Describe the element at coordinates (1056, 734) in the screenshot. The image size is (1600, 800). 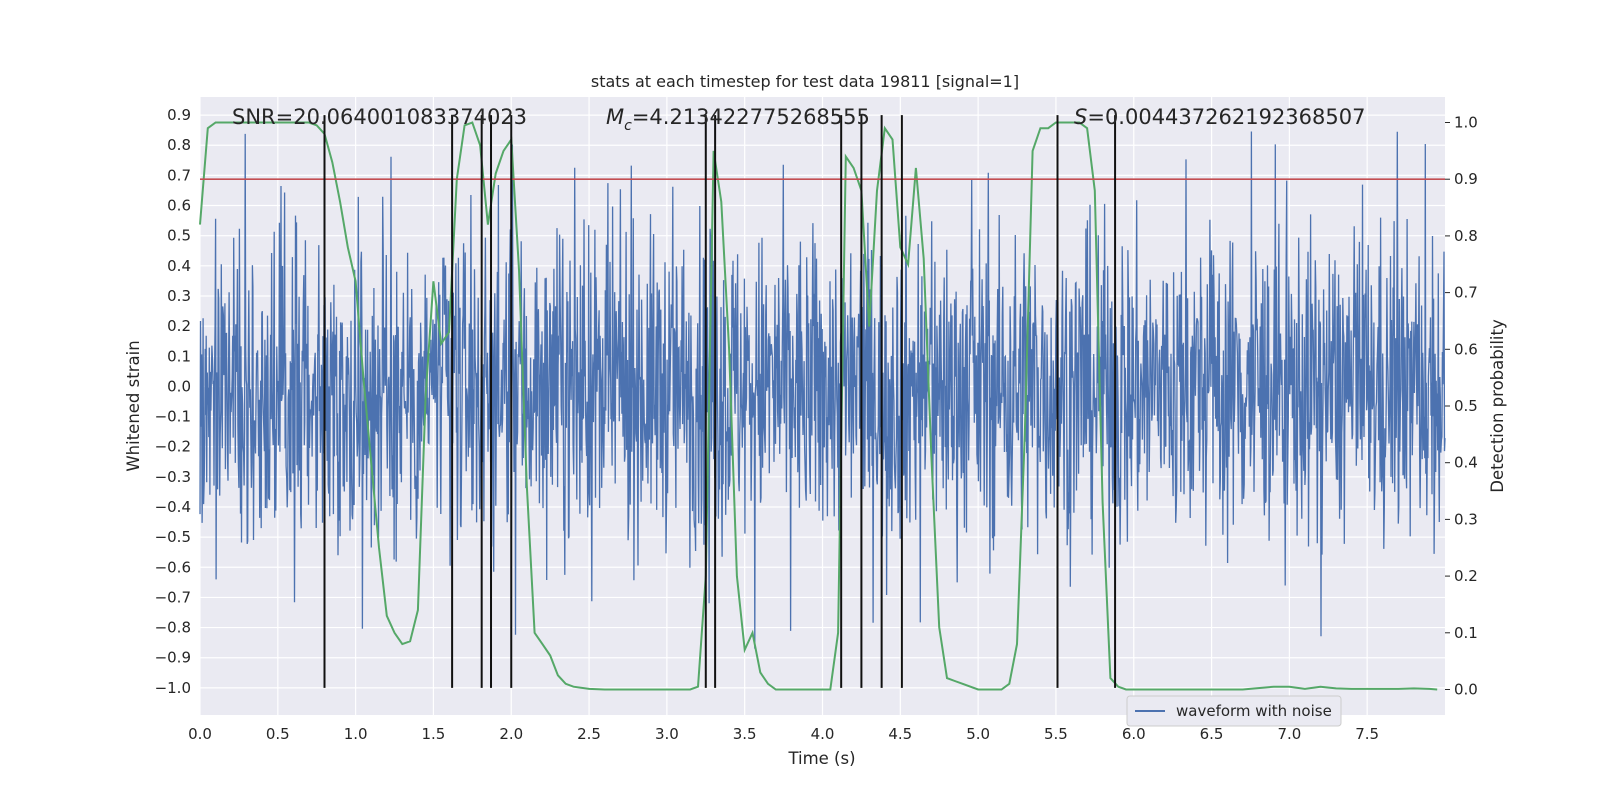
I see `x-tick-label: 5.5` at that location.